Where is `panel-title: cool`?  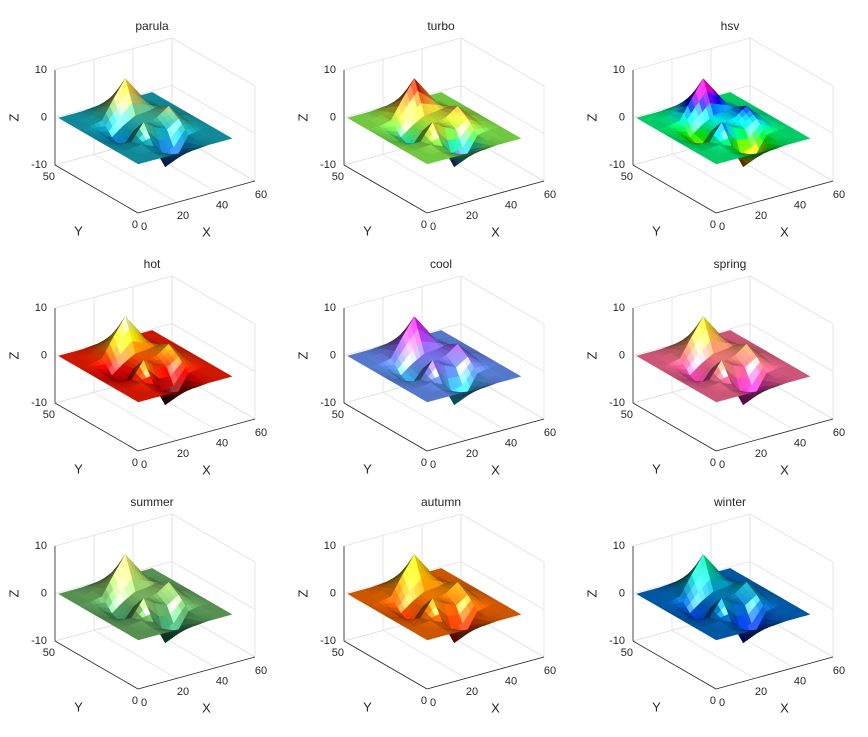 panel-title: cool is located at coordinates (441, 264).